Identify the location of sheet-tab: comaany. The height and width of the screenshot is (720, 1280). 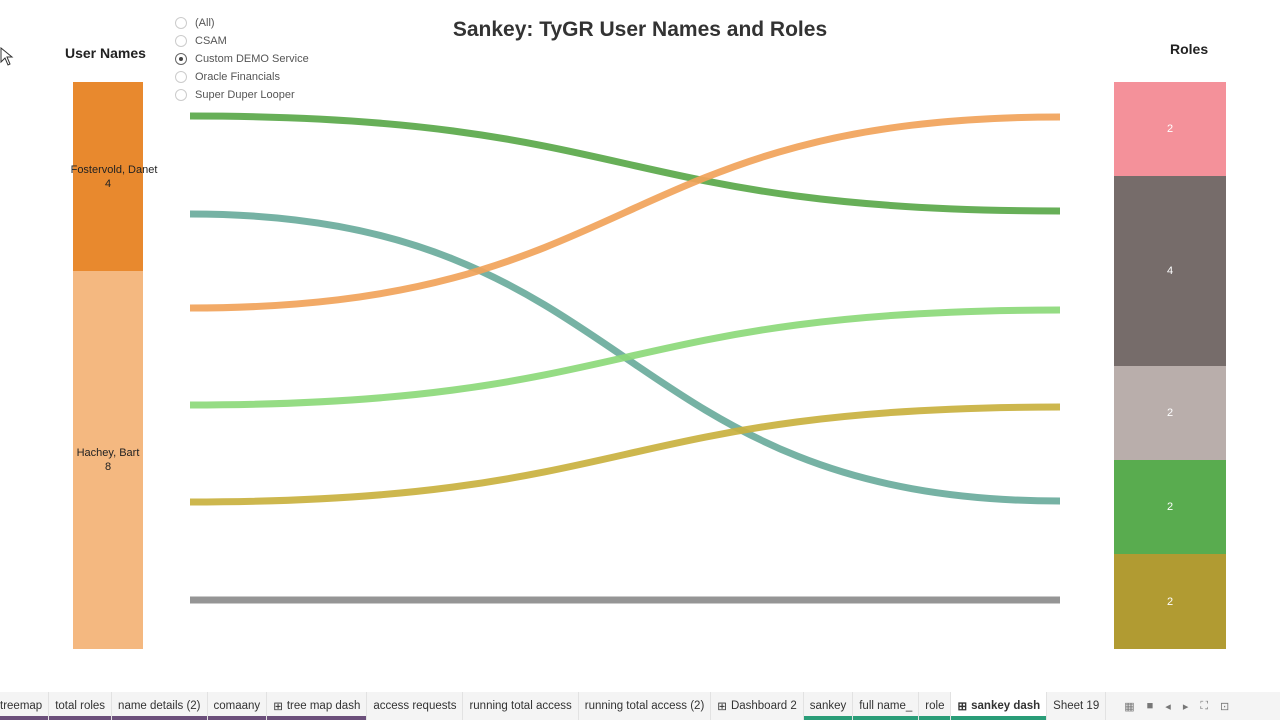
(237, 706).